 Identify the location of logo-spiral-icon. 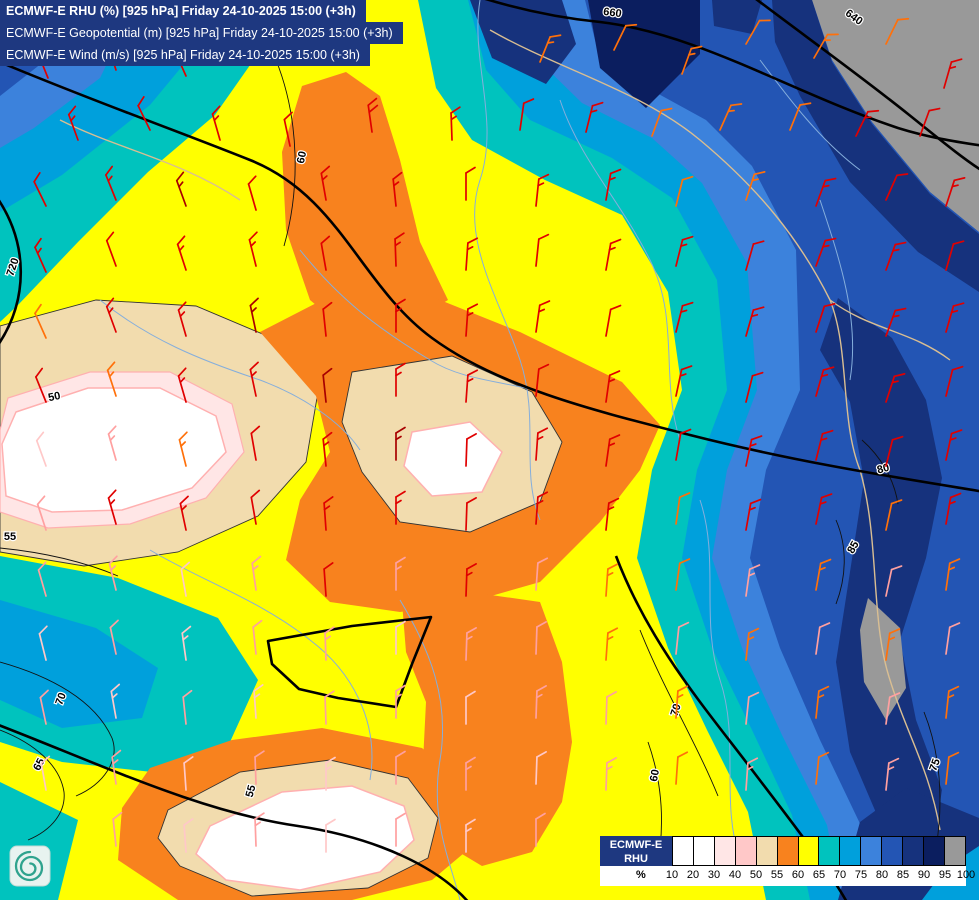
(29, 866).